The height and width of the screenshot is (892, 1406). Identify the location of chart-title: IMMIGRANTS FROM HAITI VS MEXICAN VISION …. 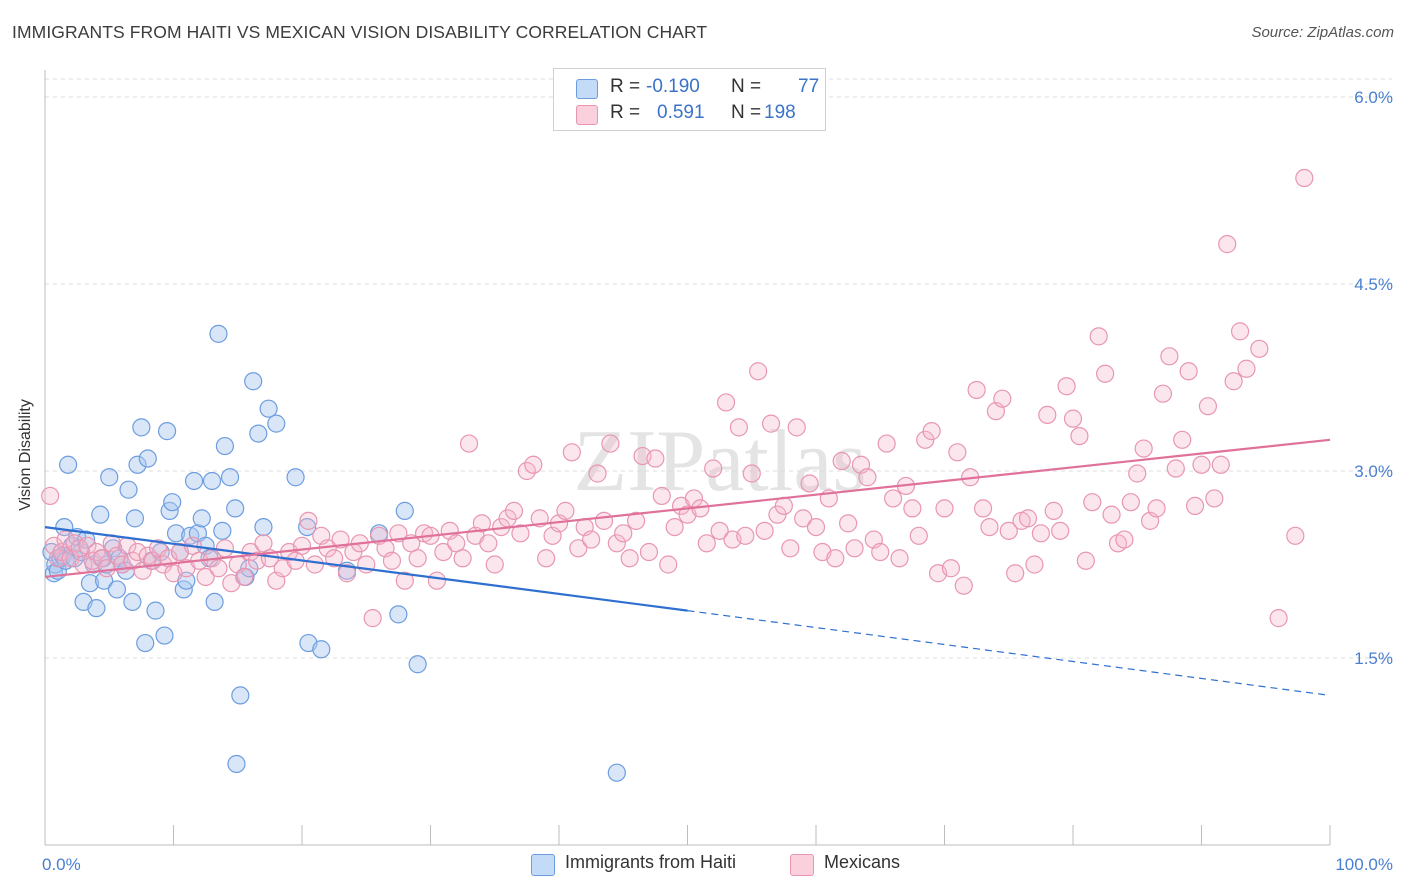
(360, 32).